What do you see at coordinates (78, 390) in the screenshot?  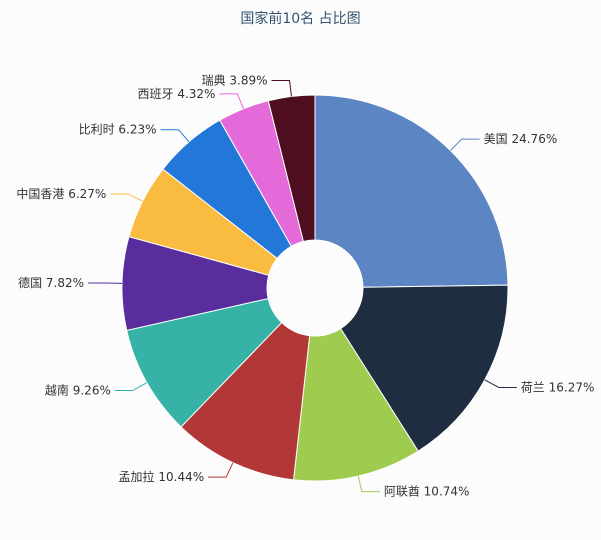 I see `slice-label: 越南 9.26%` at bounding box center [78, 390].